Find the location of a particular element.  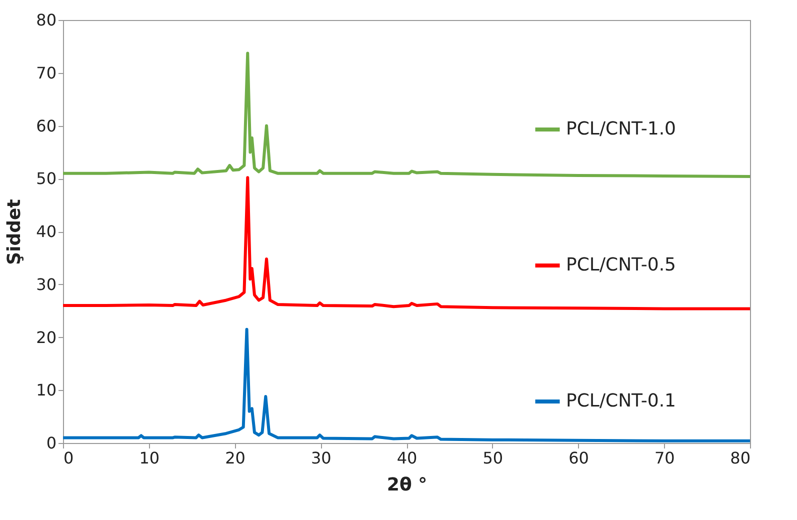

legend-label: PCL/CNT-1.0 is located at coordinates (621, 129).